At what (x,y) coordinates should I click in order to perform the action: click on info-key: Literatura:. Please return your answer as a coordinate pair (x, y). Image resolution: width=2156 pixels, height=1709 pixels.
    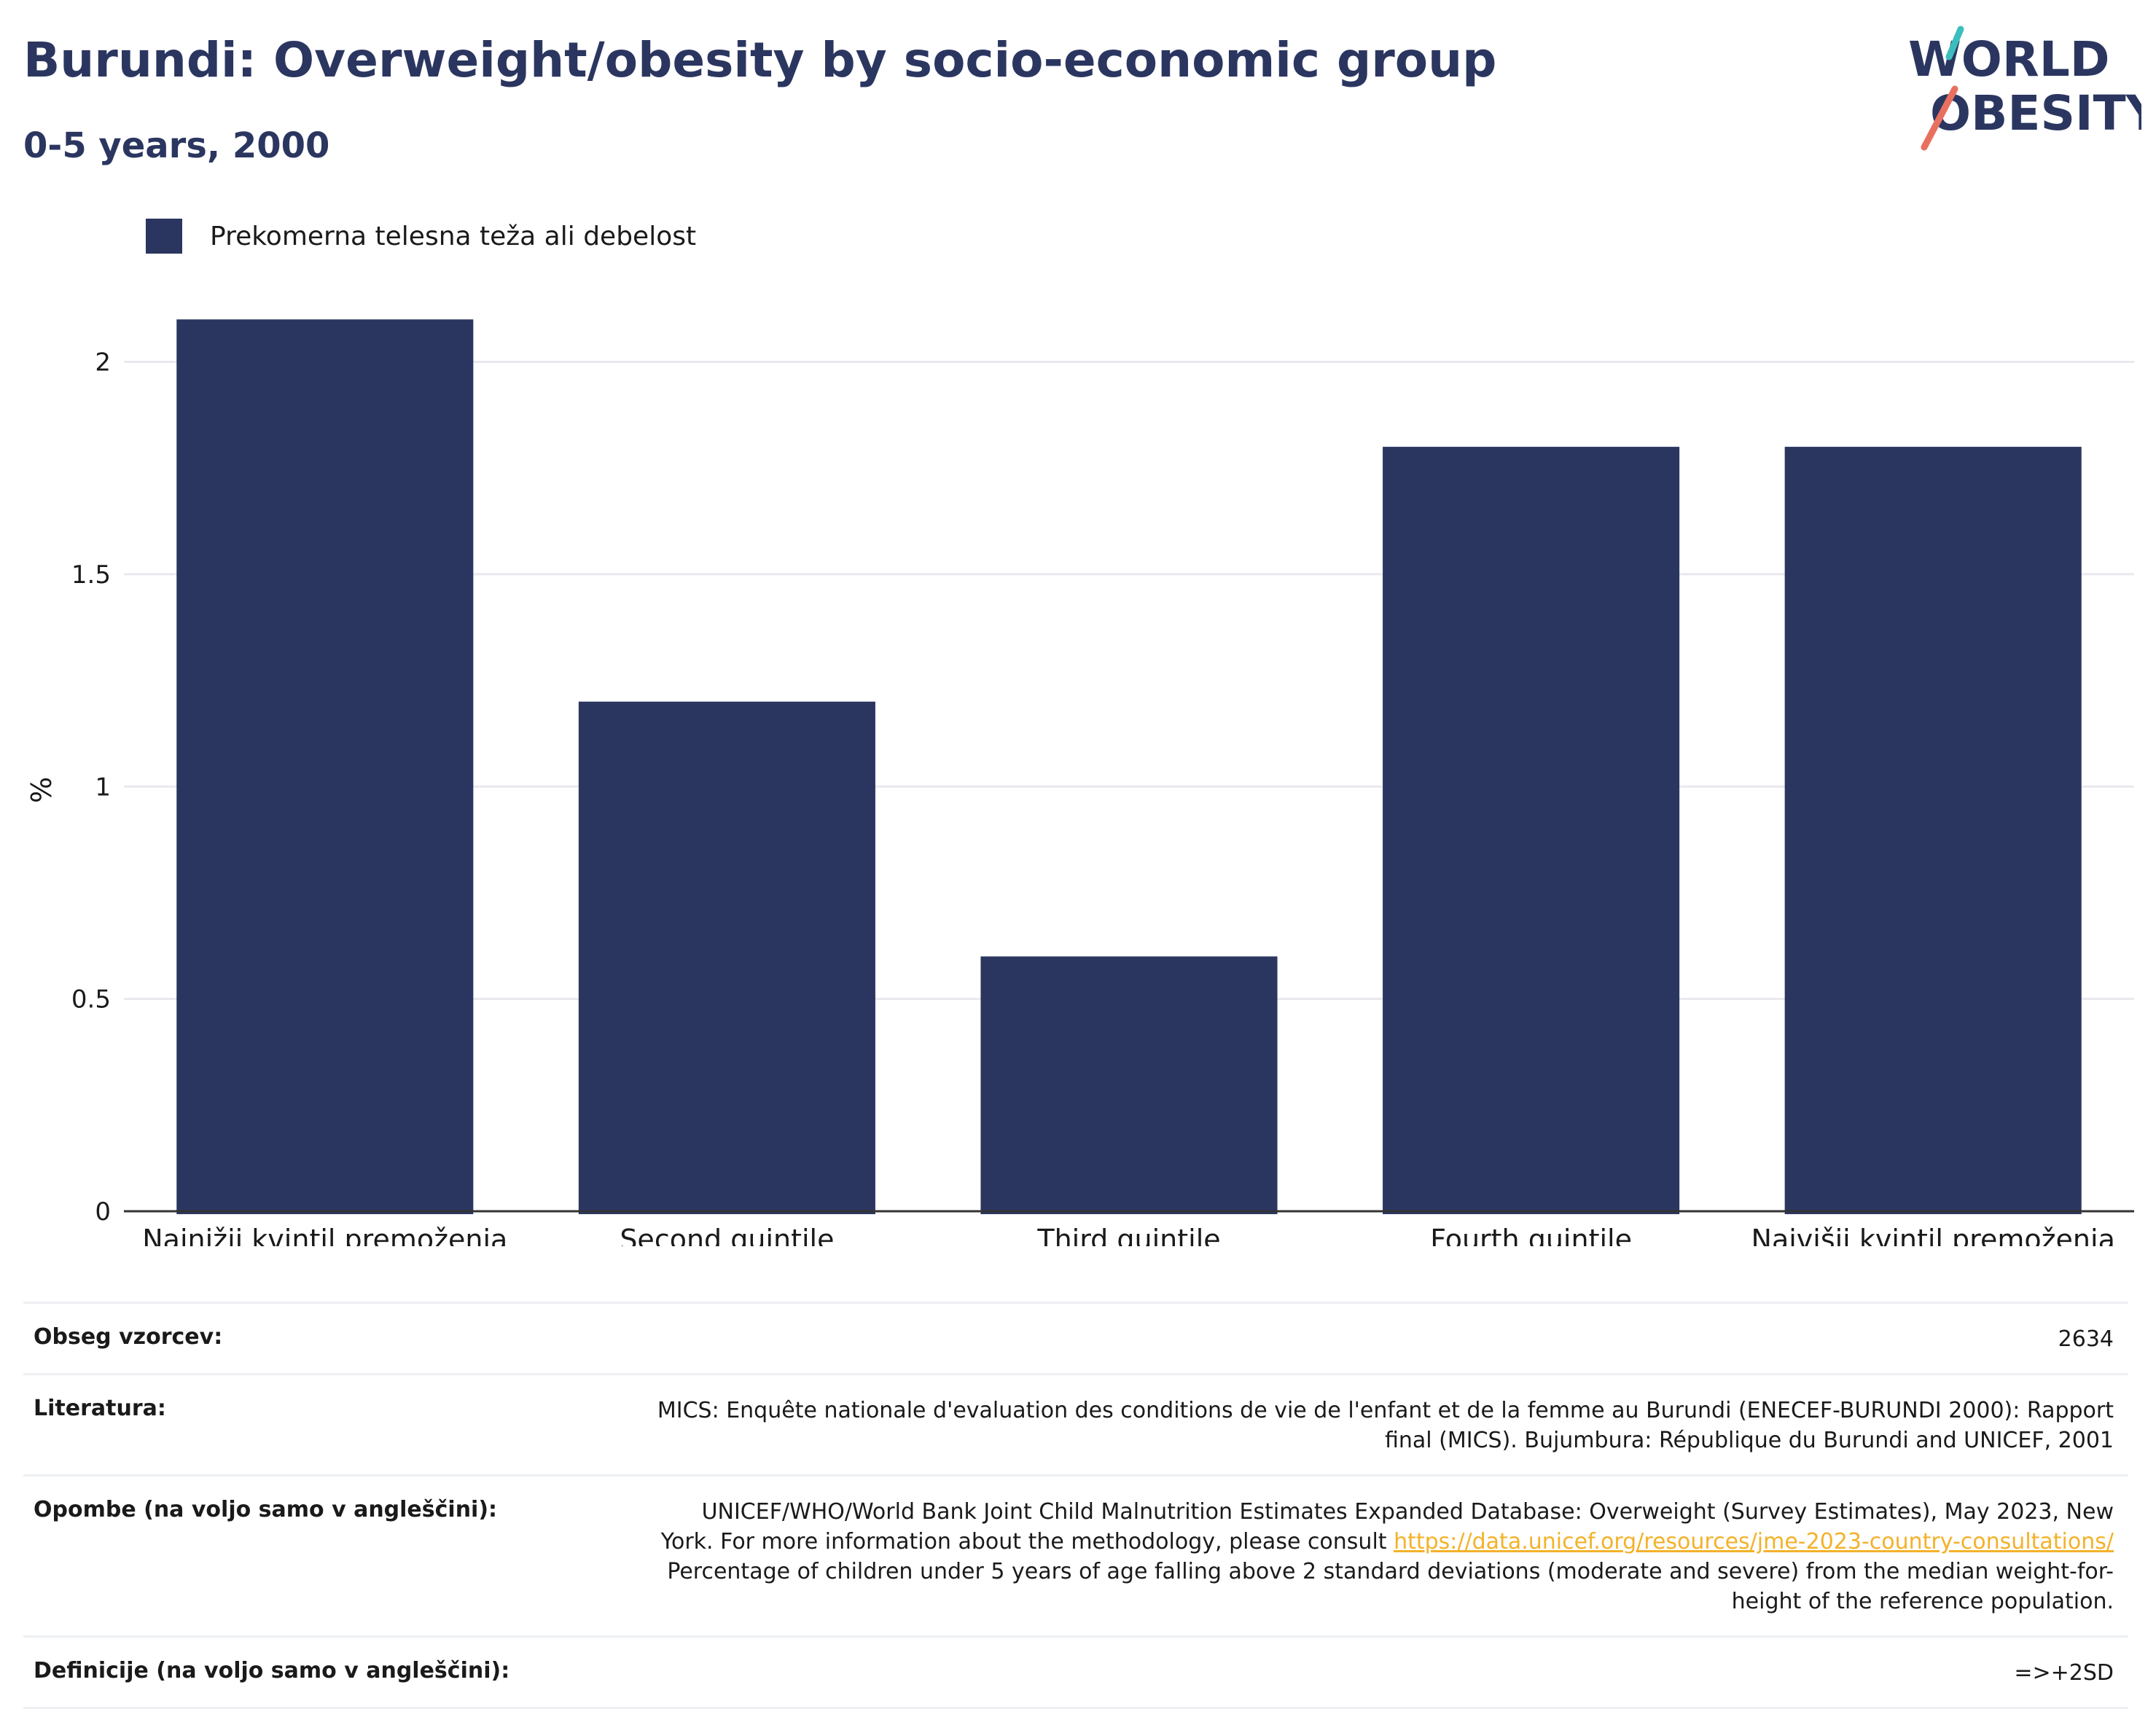
    Looking at the image, I should click on (100, 1408).